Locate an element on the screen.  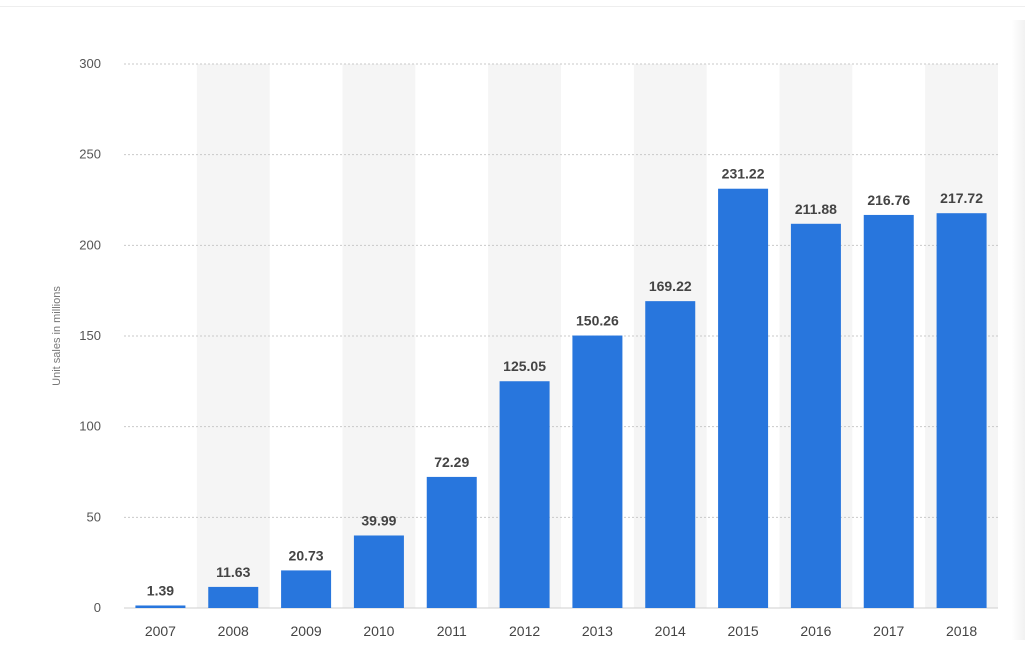
data-label-2016: 211.88 is located at coordinates (816, 209).